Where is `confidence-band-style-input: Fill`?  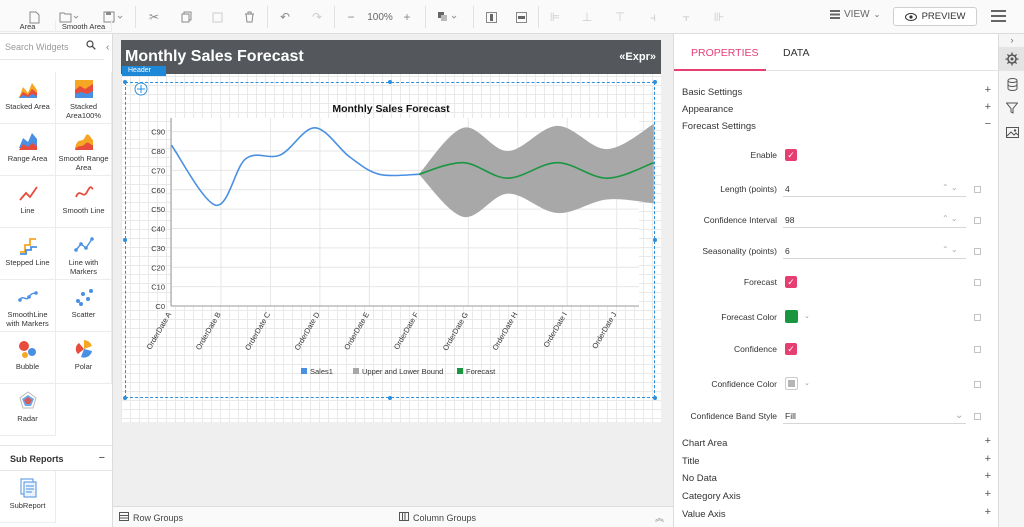
confidence-band-style-input: Fill is located at coordinates (790, 416).